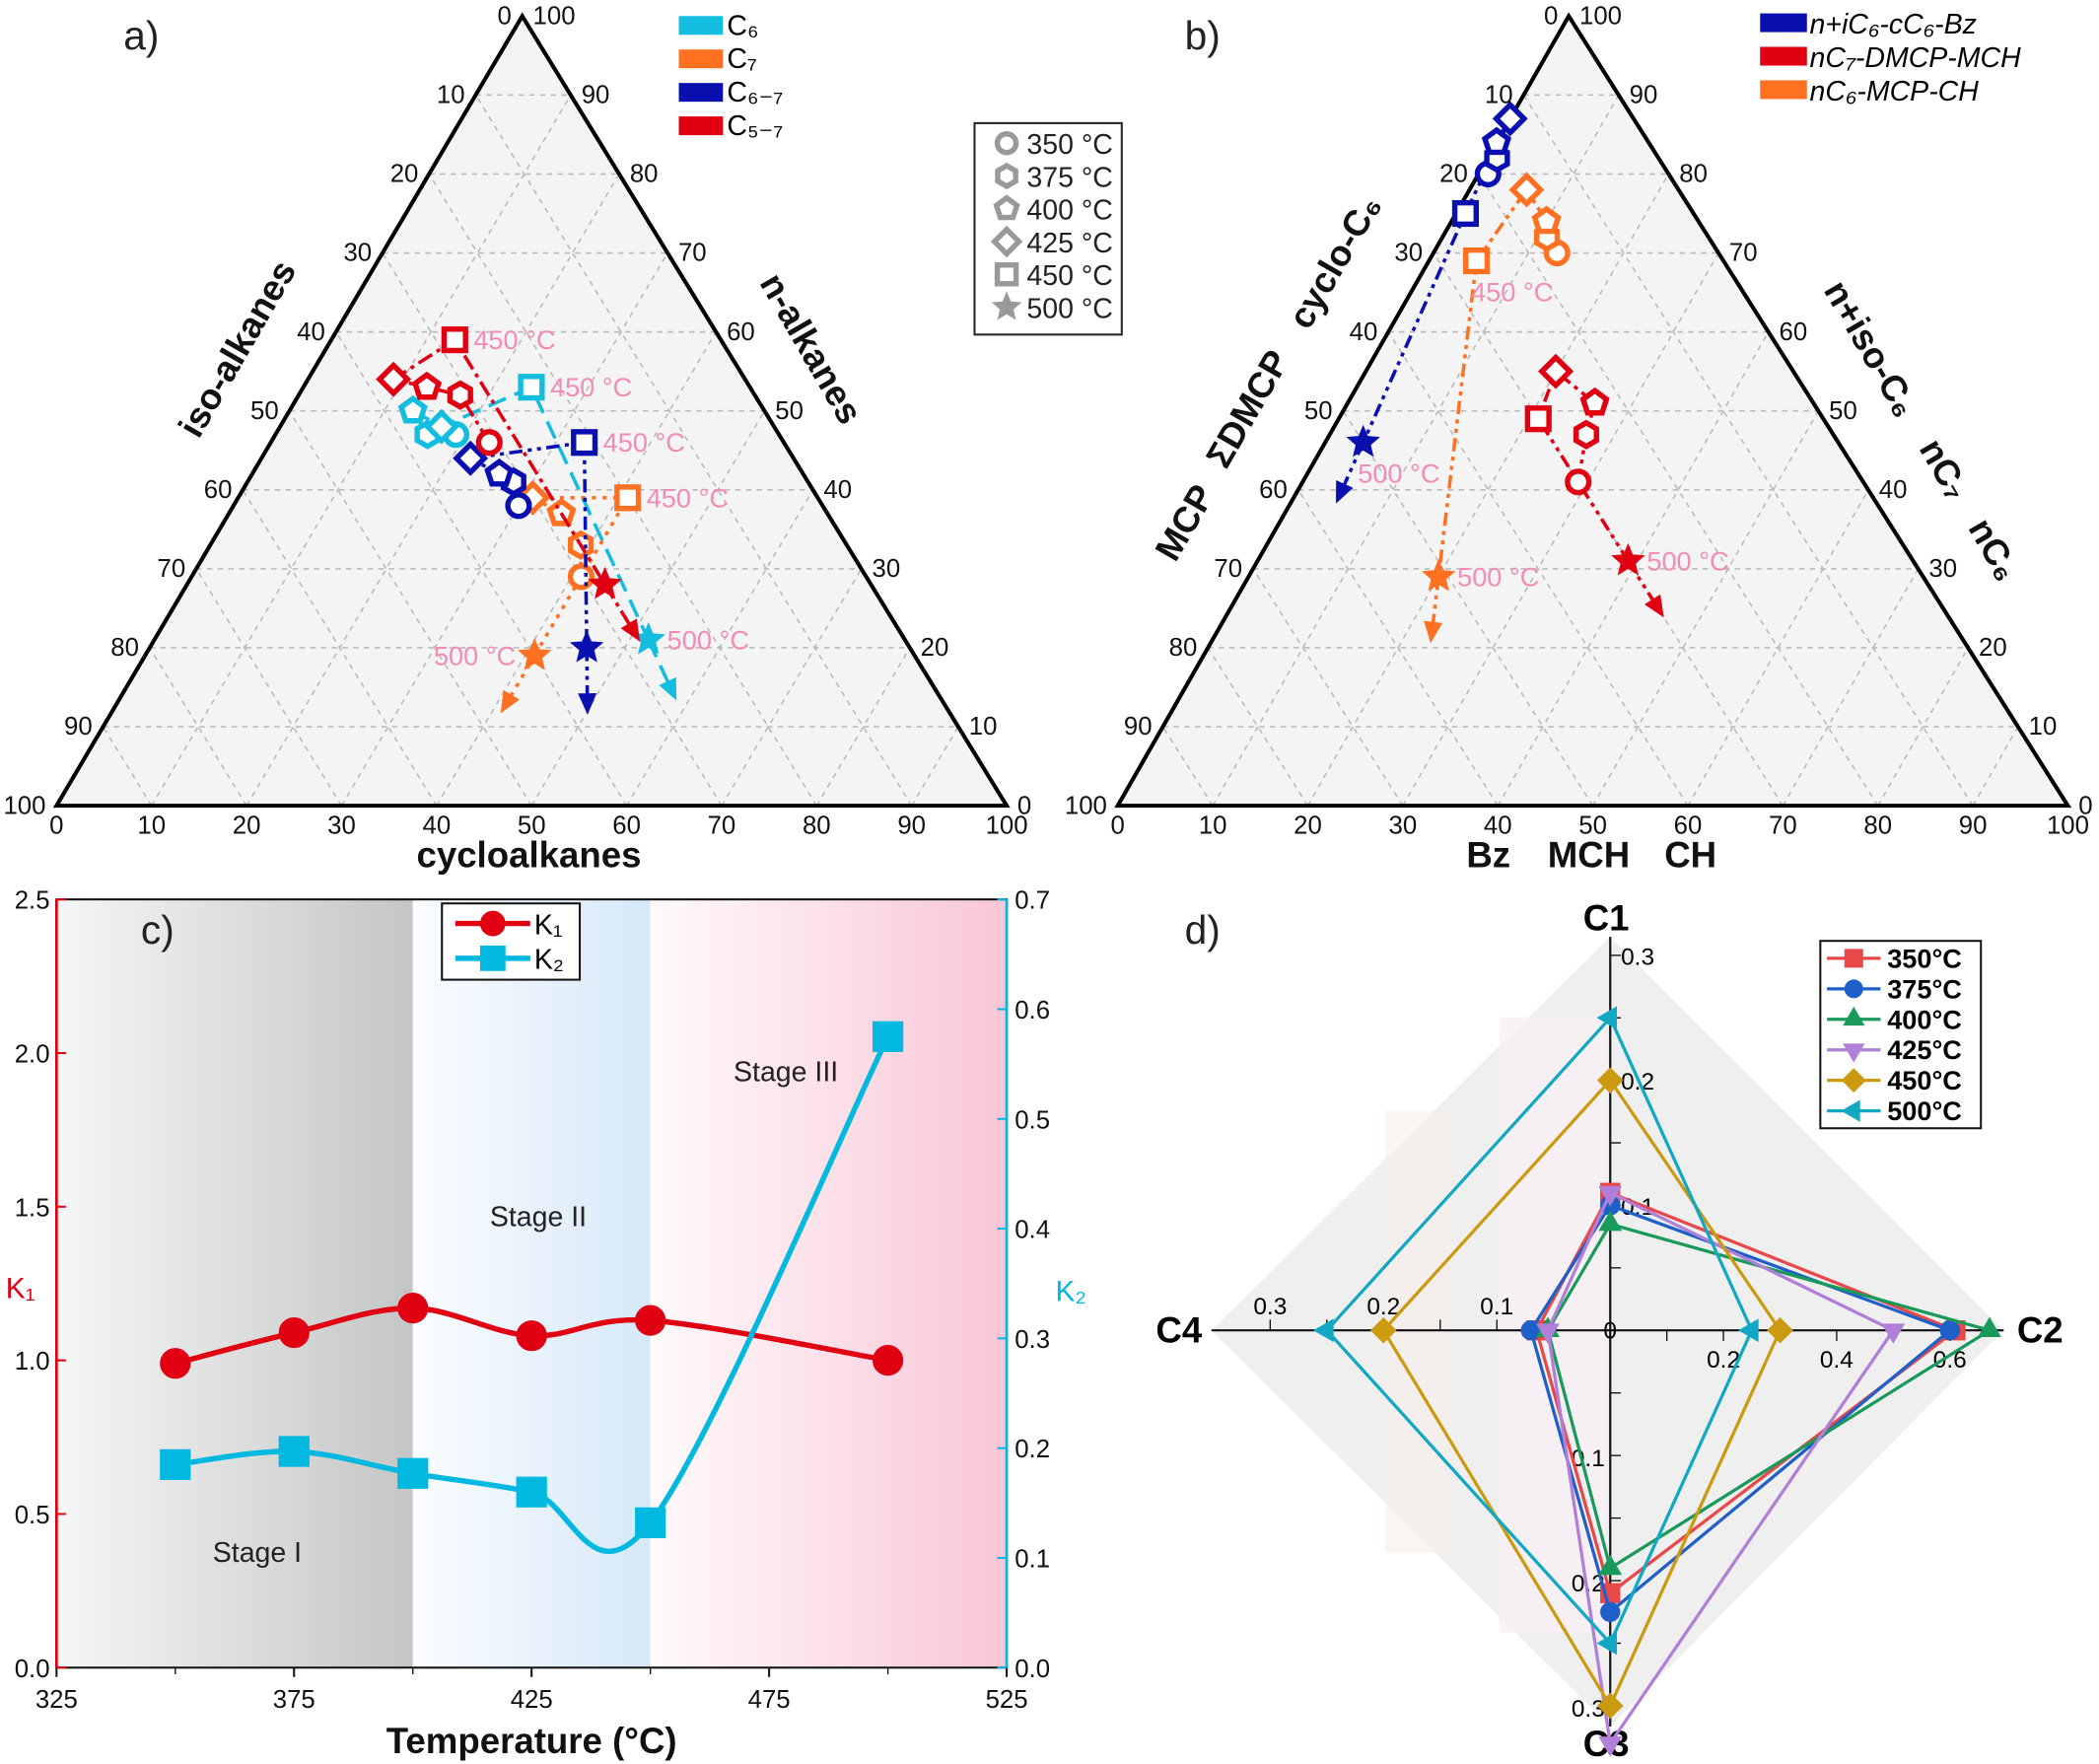  Describe the element at coordinates (1843, 411) in the screenshot. I see `right-tick-label: 50` at that location.